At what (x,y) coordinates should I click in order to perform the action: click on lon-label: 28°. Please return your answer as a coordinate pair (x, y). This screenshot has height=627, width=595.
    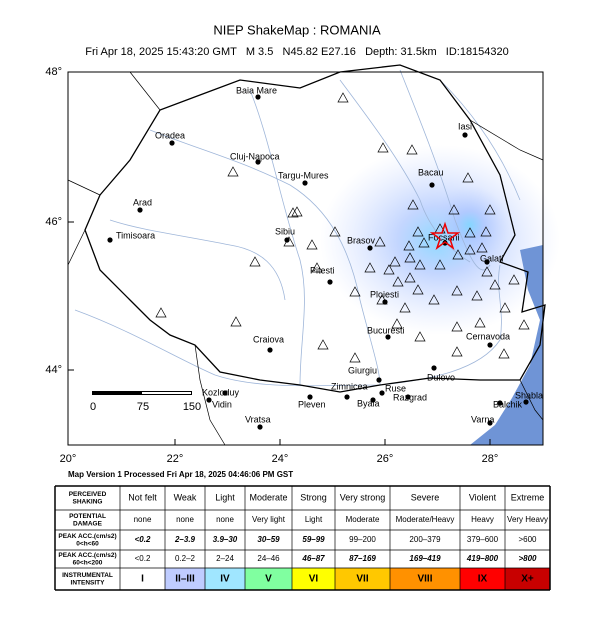
    Looking at the image, I should click on (490, 459).